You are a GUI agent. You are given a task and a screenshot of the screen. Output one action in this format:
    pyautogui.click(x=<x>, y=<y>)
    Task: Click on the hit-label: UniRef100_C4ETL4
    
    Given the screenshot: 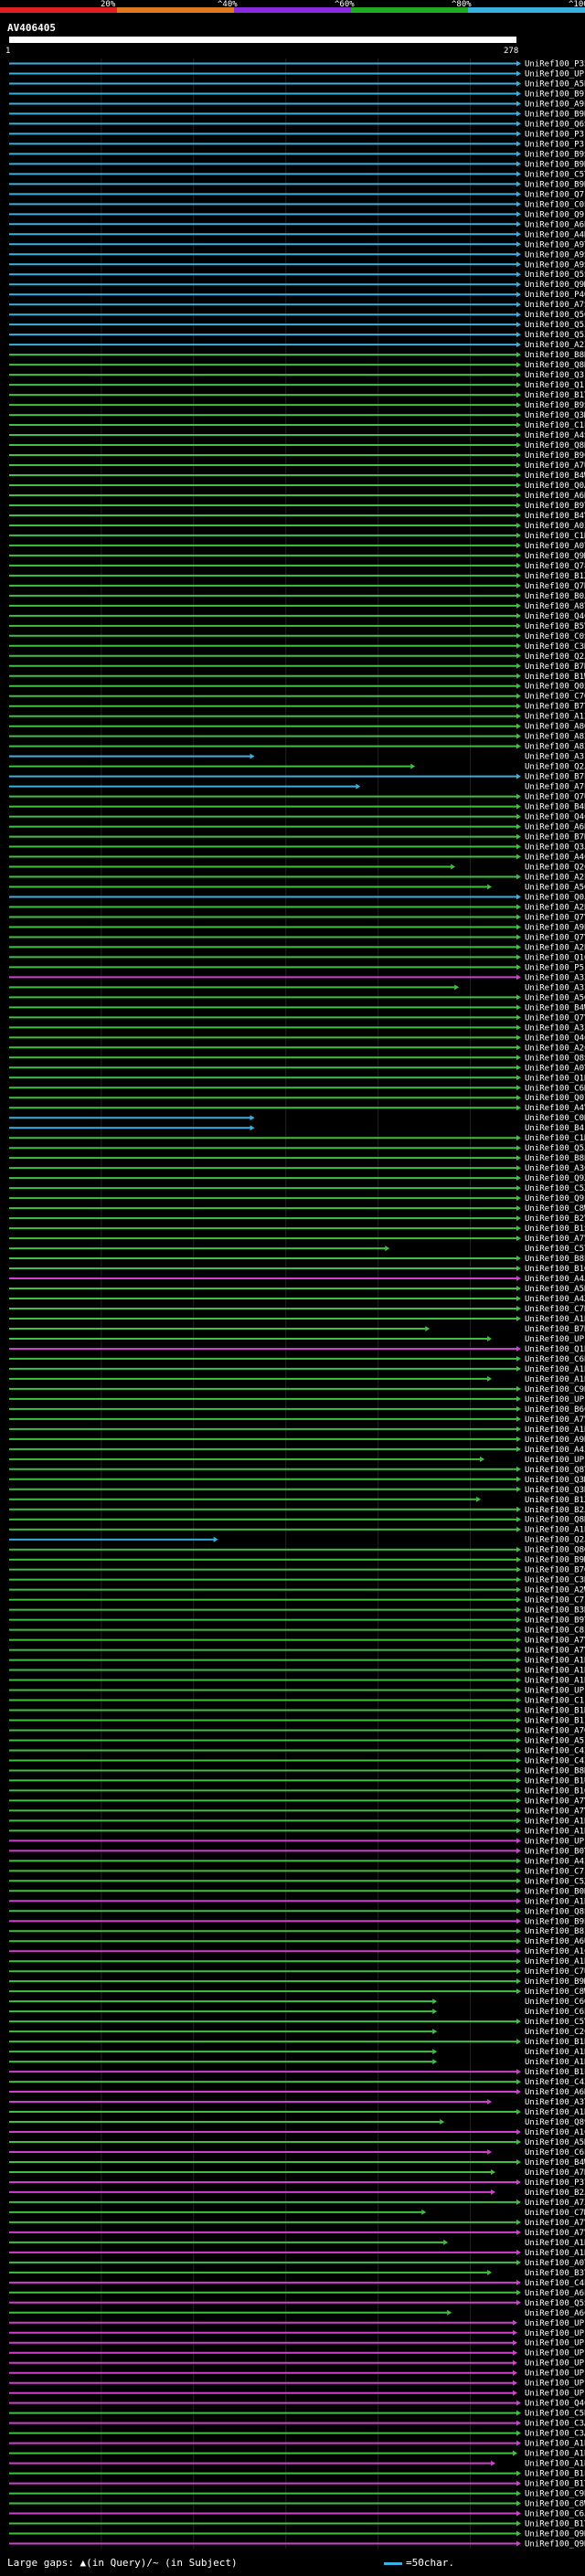 What is the action you would take?
    pyautogui.click(x=555, y=2283)
    